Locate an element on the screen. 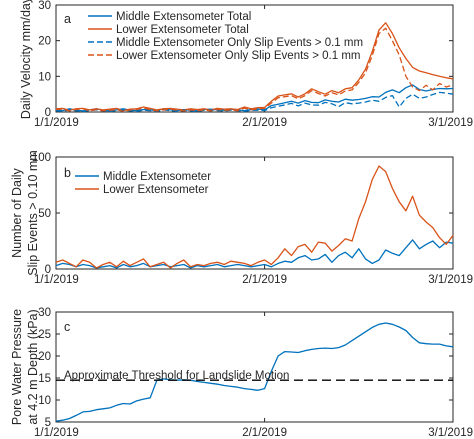 The image size is (474, 439). panel-b-x-tick-label-1: 2/1/2019 is located at coordinates (264, 280).